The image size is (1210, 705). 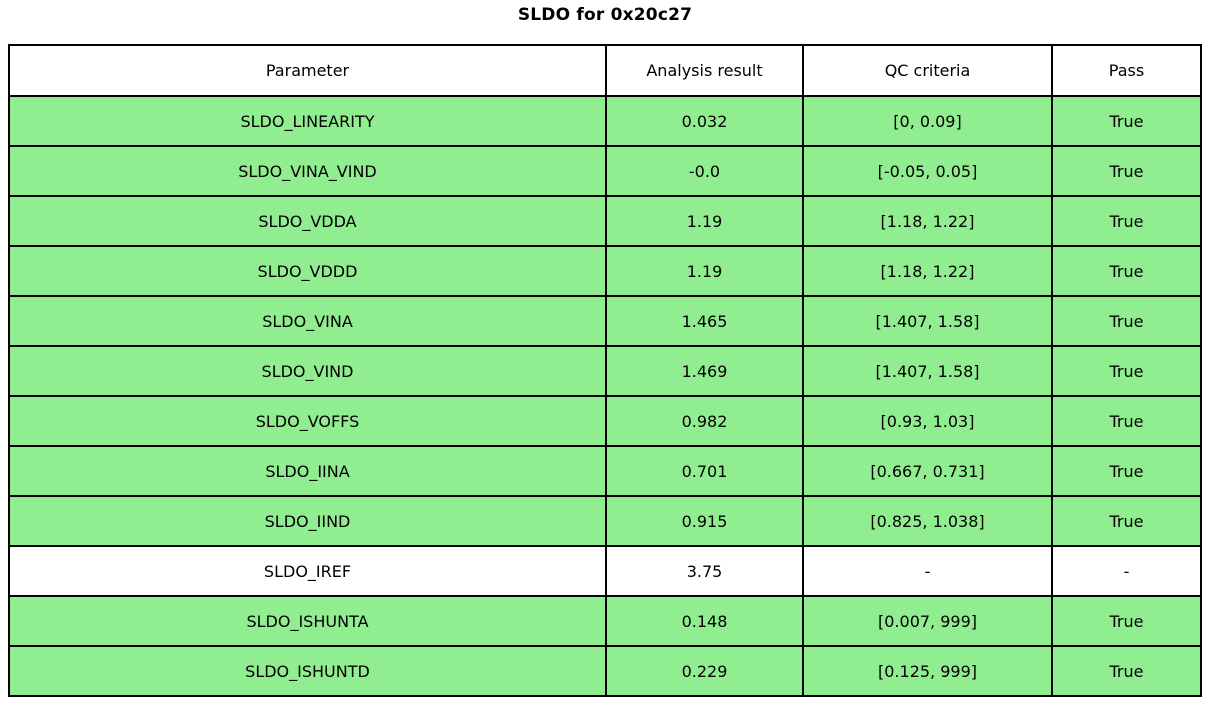 I want to click on table-row: SLDO_IIND 0.915 [0.825, 1.038] True, so click(x=605, y=521).